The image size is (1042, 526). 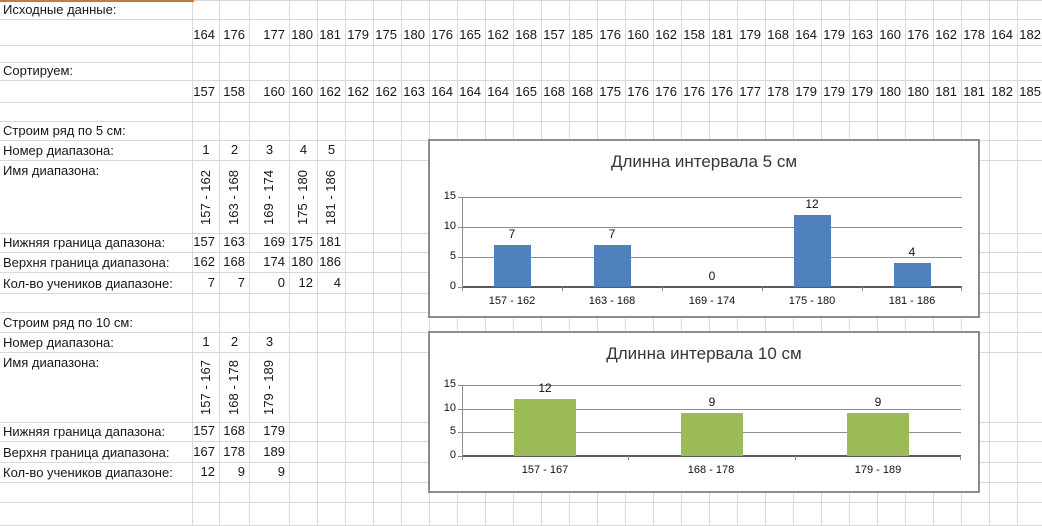 I want to click on value-cell: 178, so click(x=976, y=33).